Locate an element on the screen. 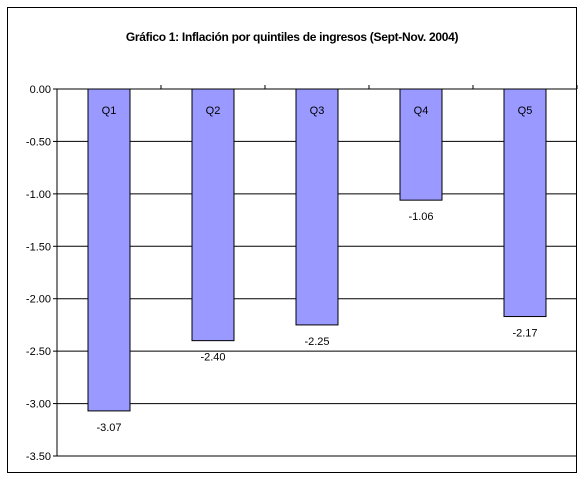 This screenshot has width=584, height=481. y-tick-label: -1.50 is located at coordinates (38, 247).